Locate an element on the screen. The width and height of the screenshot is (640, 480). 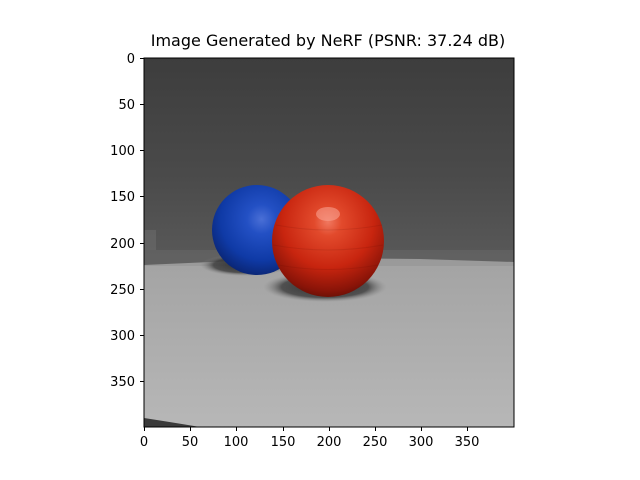
x-tick-label: 300 is located at coordinates (421, 442).